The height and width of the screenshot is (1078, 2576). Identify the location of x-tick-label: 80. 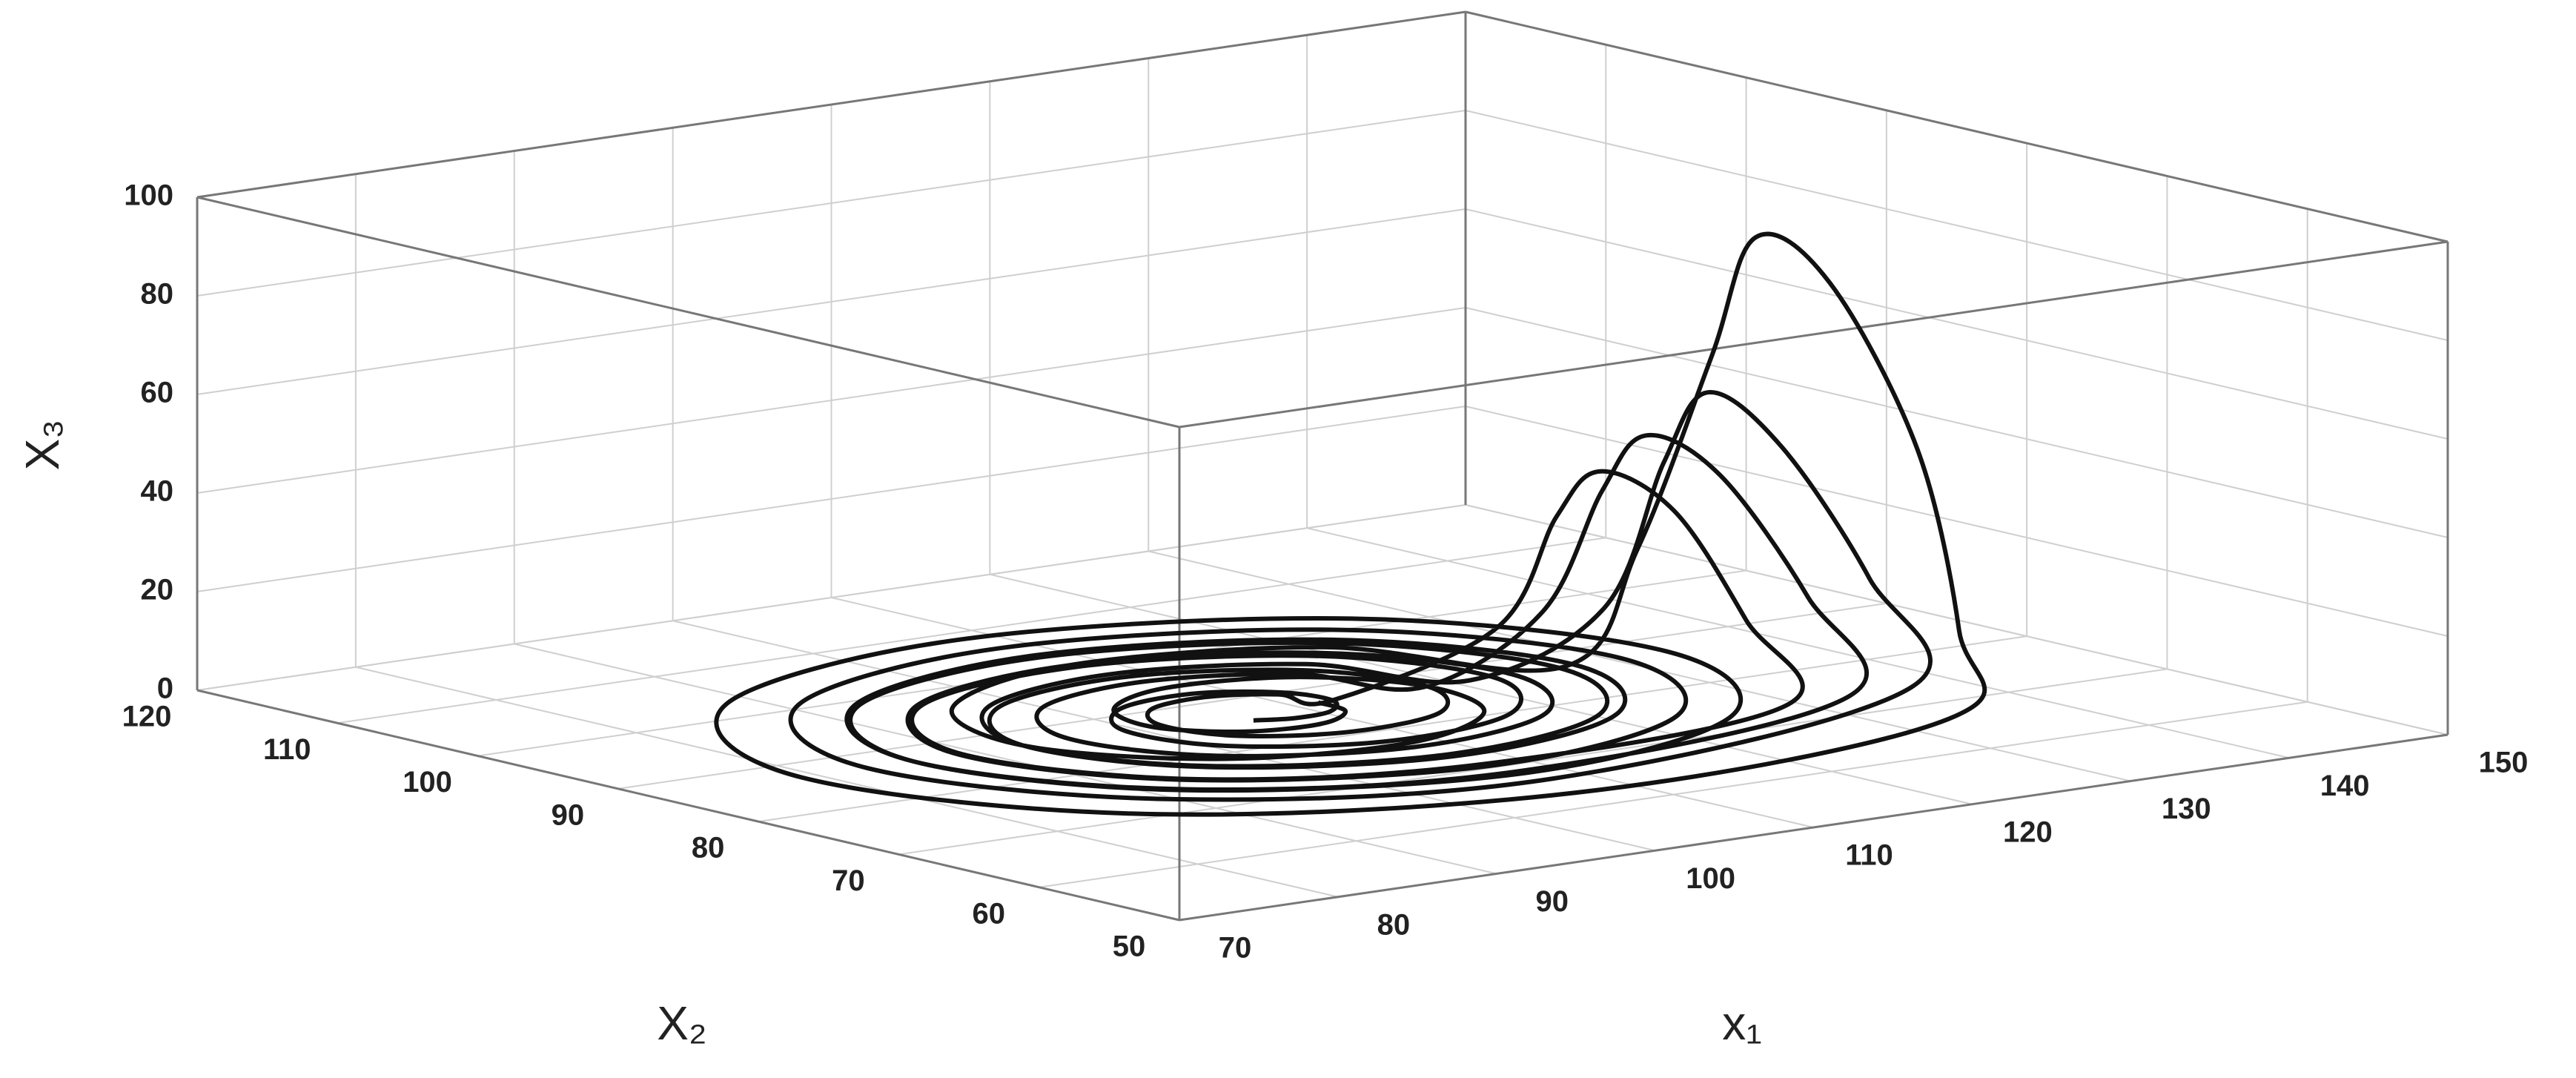
(1394, 925).